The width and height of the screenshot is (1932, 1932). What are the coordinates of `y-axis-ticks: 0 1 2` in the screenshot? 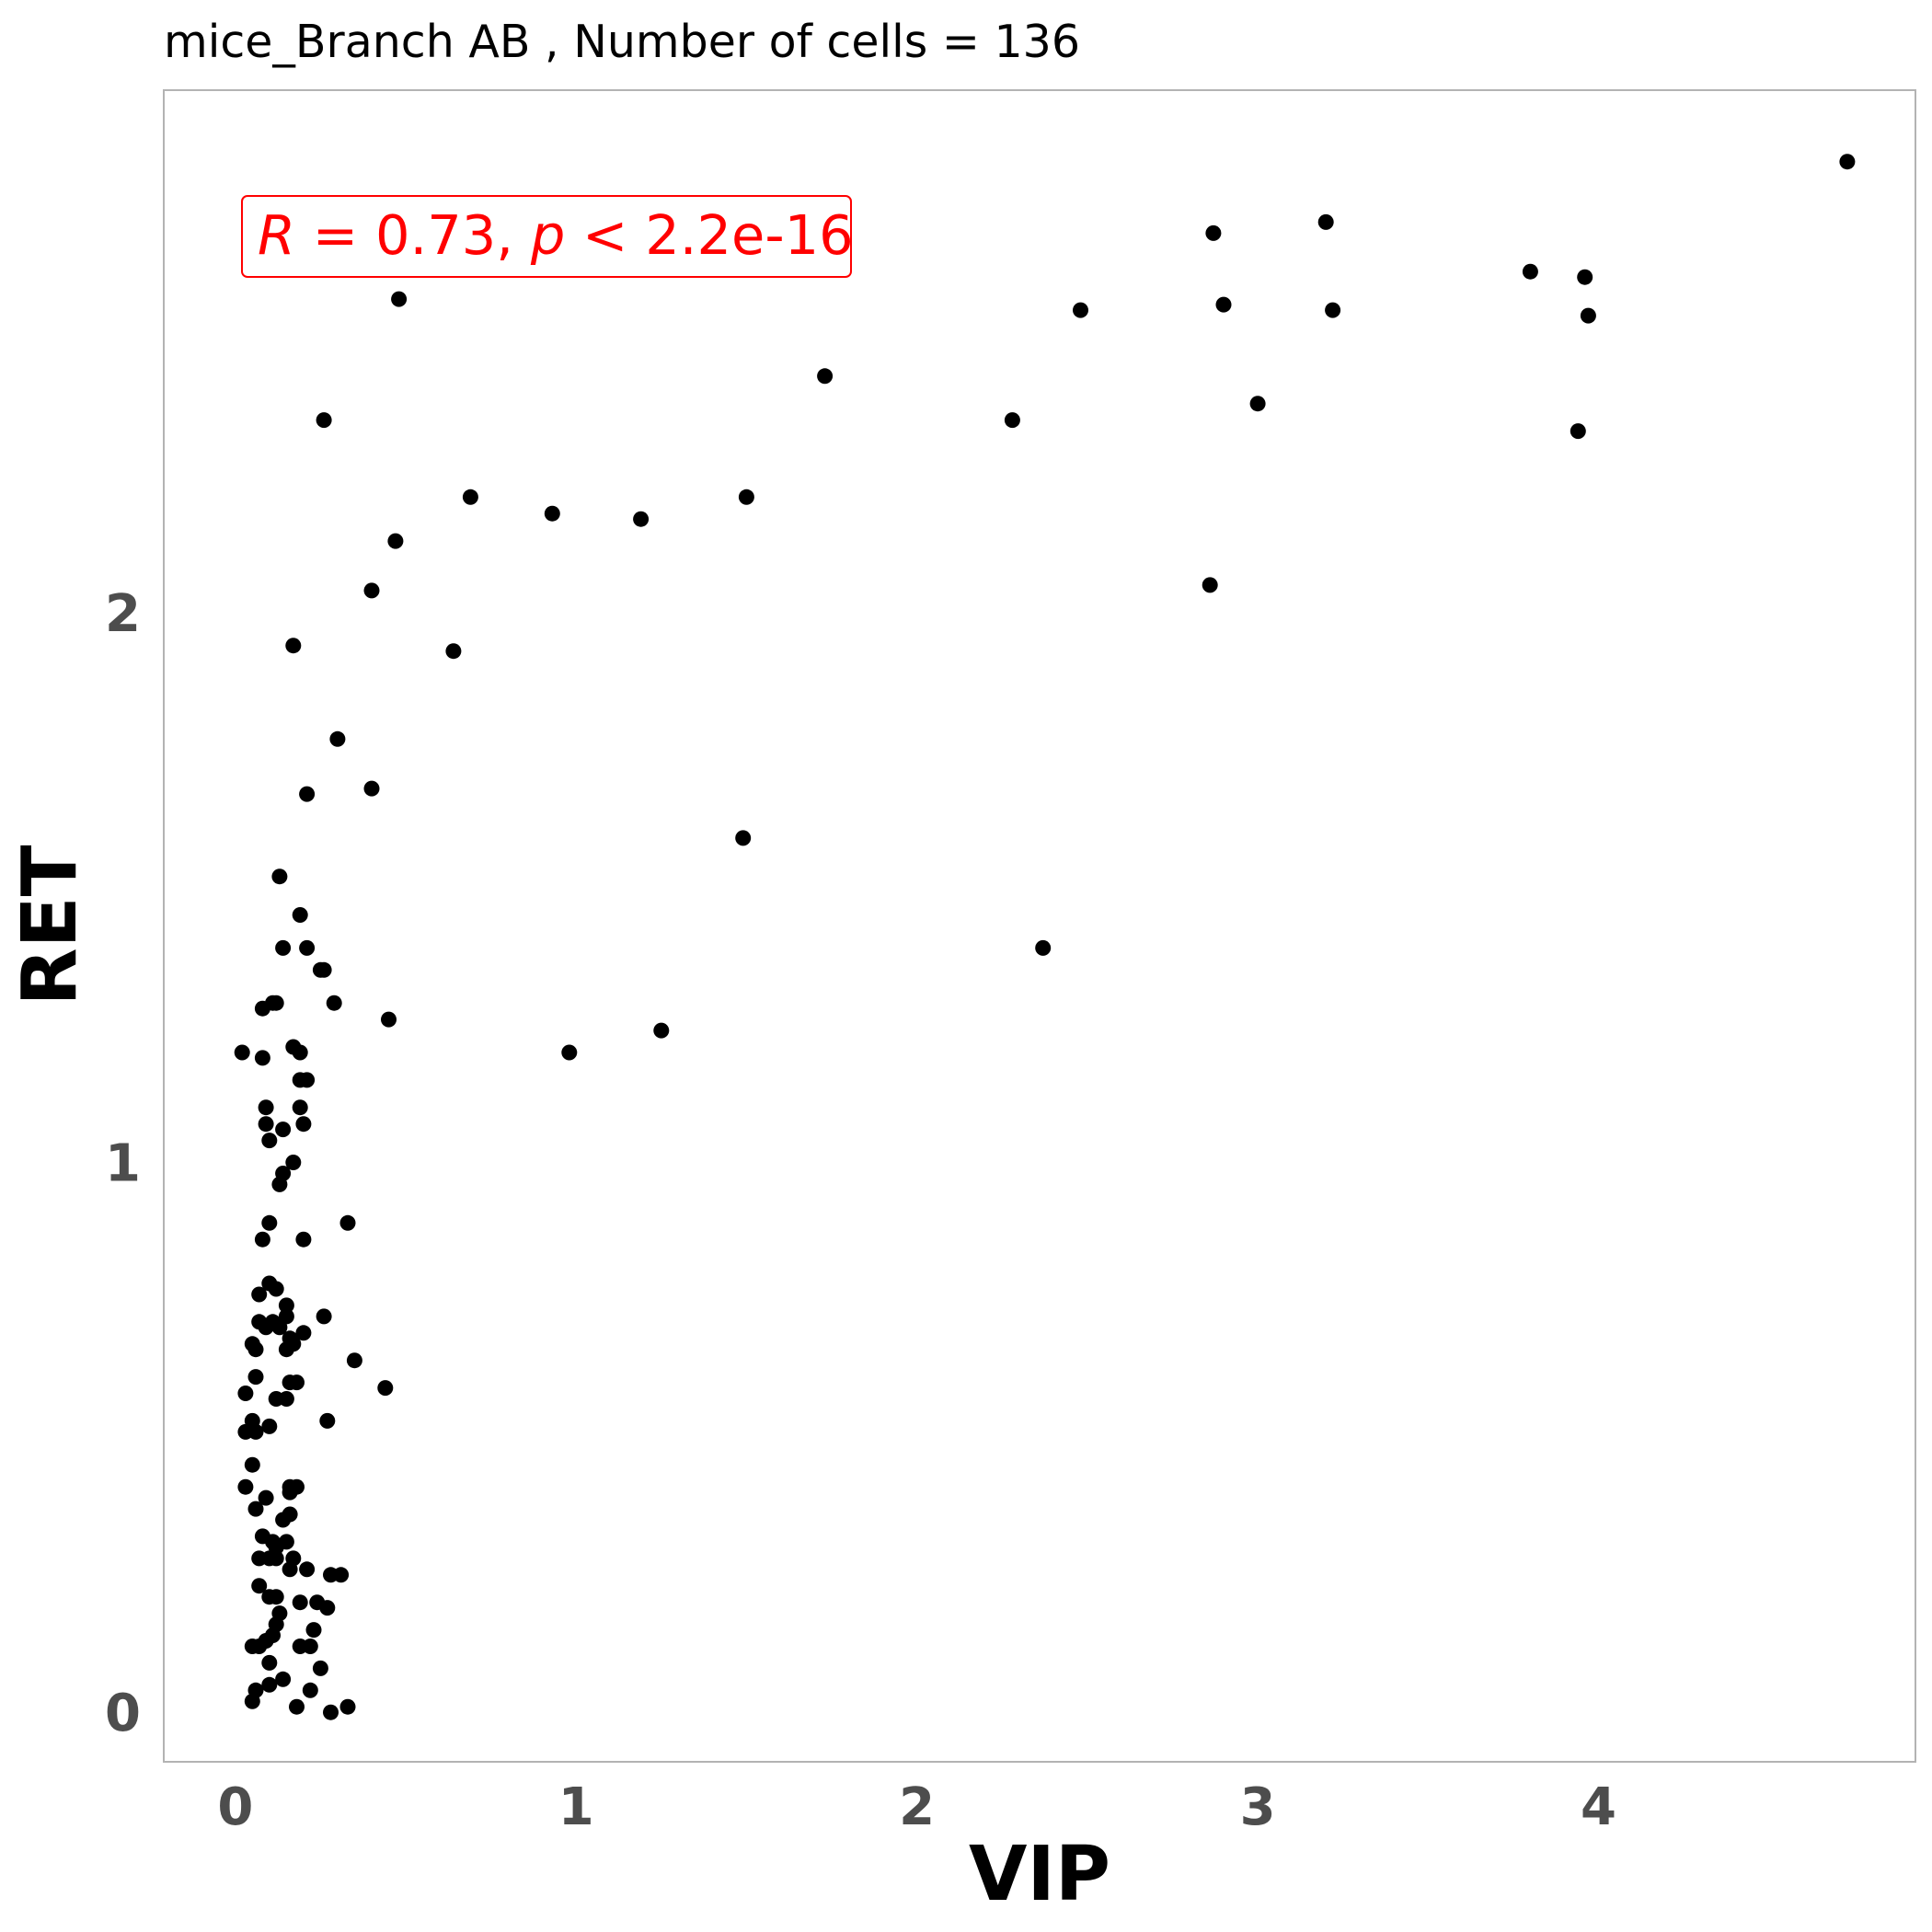 It's located at (123, 1163).